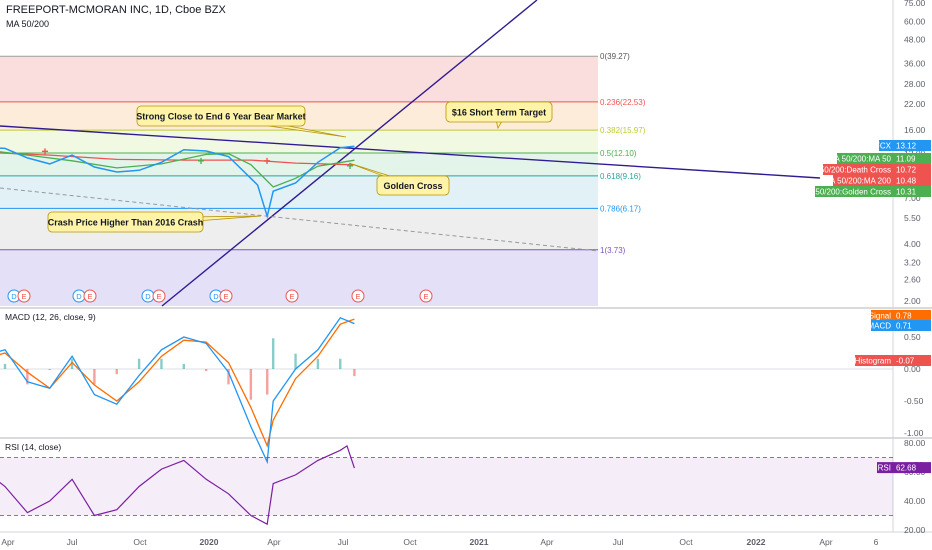  I want to click on price-line, so click(177, 182).